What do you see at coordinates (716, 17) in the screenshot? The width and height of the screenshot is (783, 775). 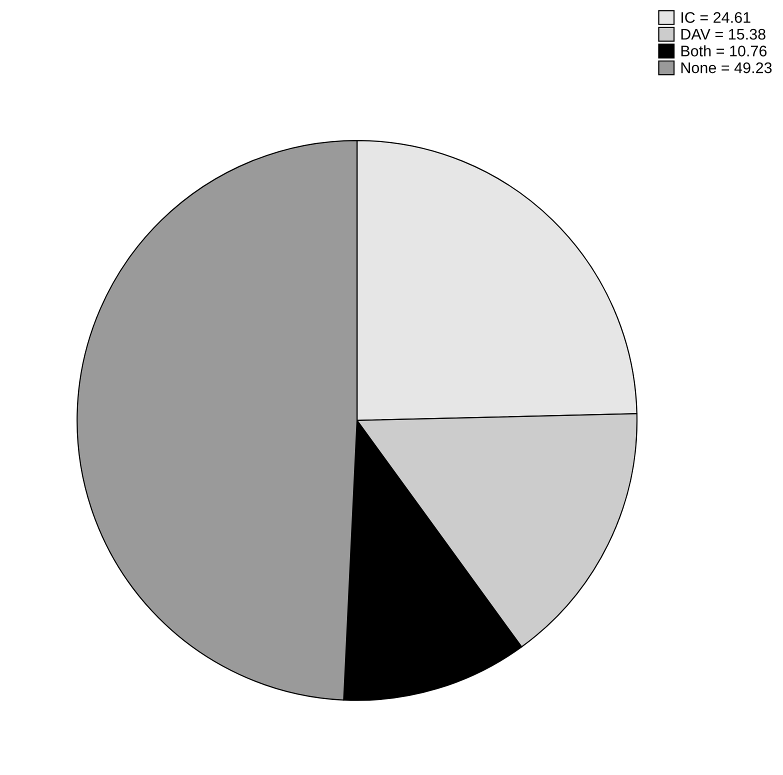 I see `legend-label: IC = 24.61` at bounding box center [716, 17].